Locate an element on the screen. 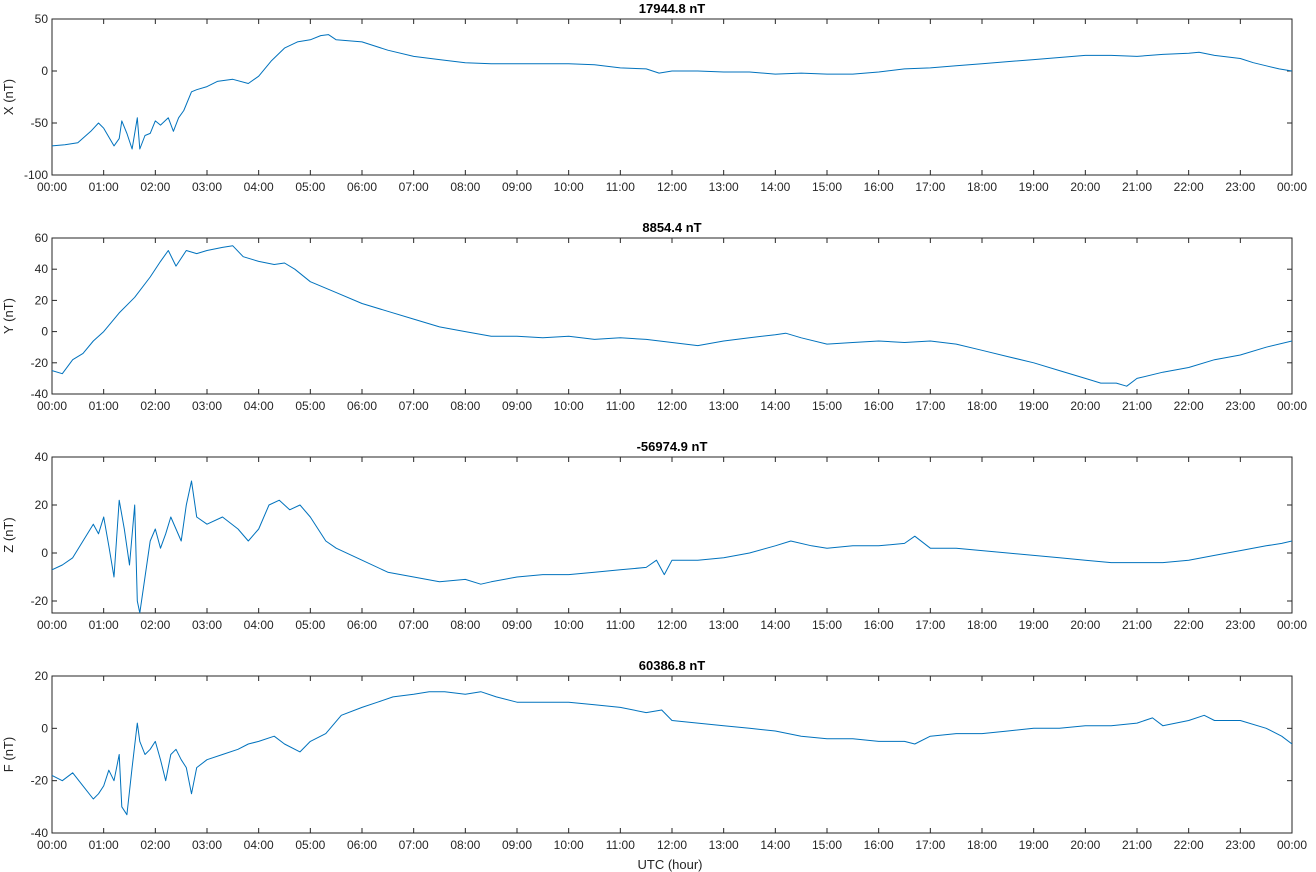 The height and width of the screenshot is (872, 1316). x-tick-label-x: 14:00 is located at coordinates (775, 187).